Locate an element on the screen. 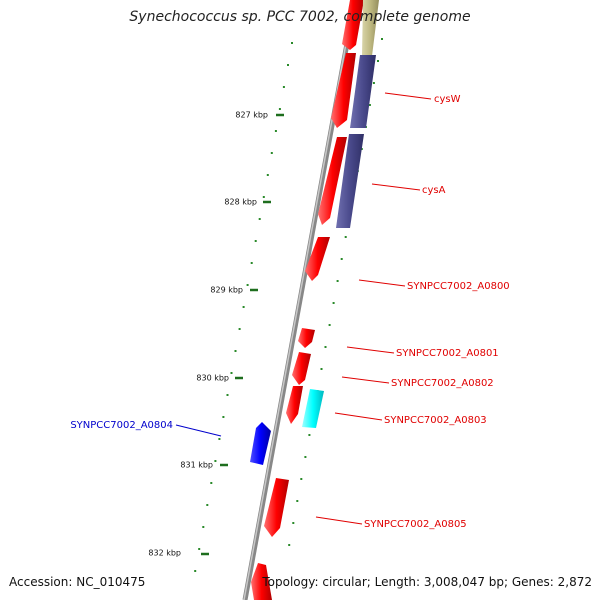  gene-glyph-cysA-operon is located at coordinates (350, 181).